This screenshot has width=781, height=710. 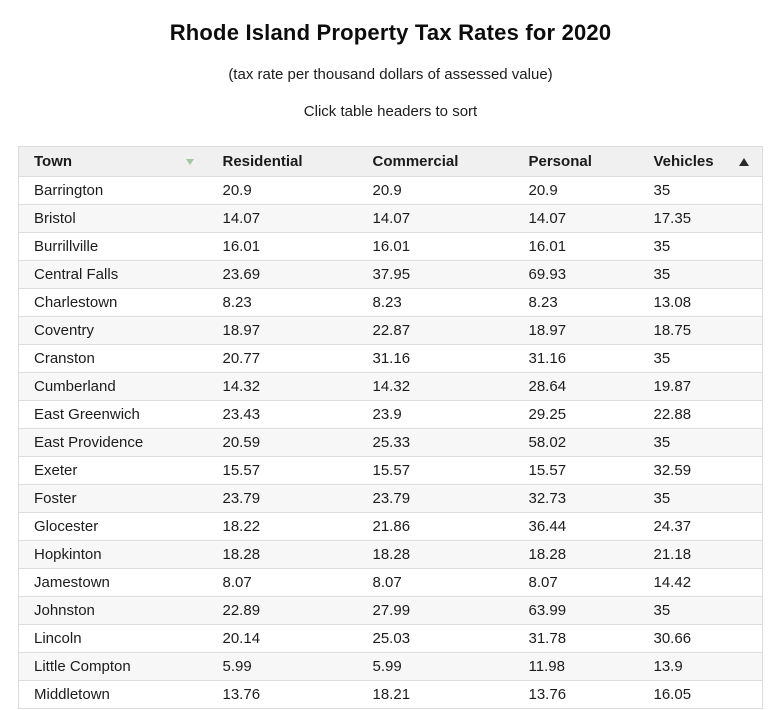 What do you see at coordinates (282, 582) in the screenshot?
I see `cell-residential: 8.07` at bounding box center [282, 582].